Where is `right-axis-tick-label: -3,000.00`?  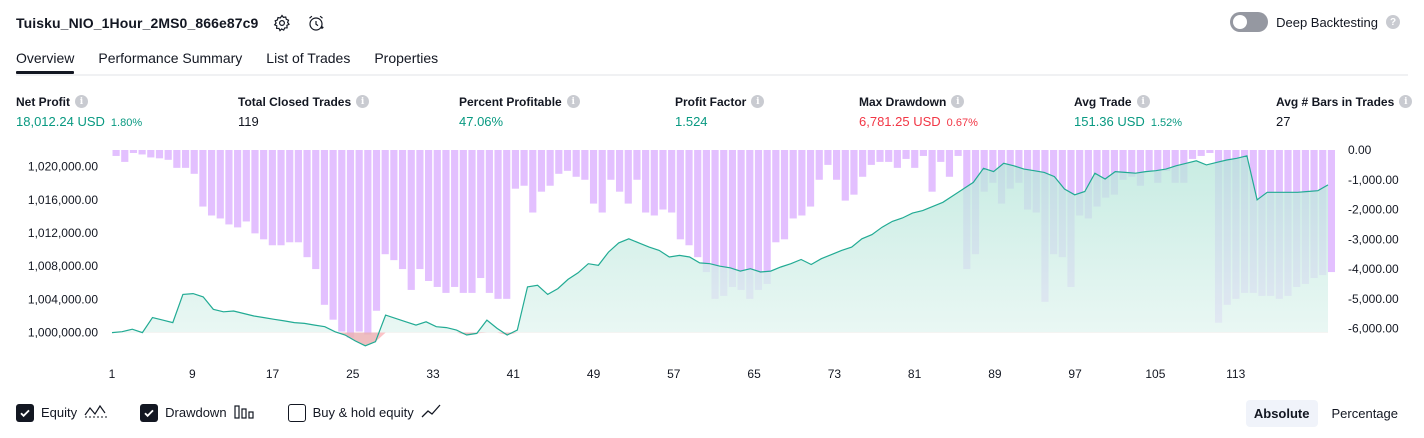
right-axis-tick-label: -3,000.00 is located at coordinates (1373, 239).